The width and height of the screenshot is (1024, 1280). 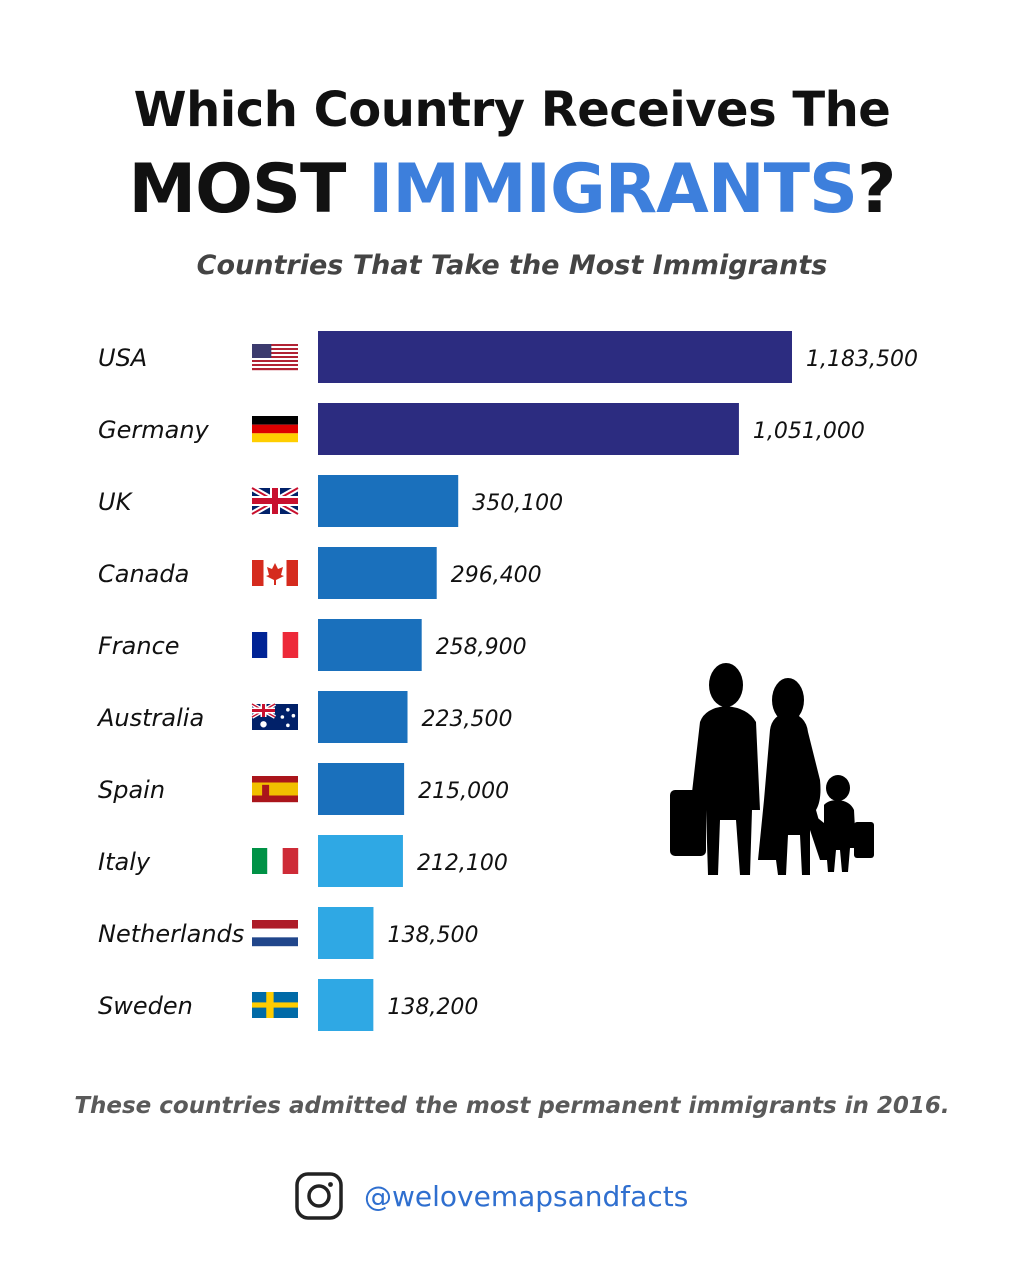 I want to click on flag-usa-icon, so click(x=275, y=357).